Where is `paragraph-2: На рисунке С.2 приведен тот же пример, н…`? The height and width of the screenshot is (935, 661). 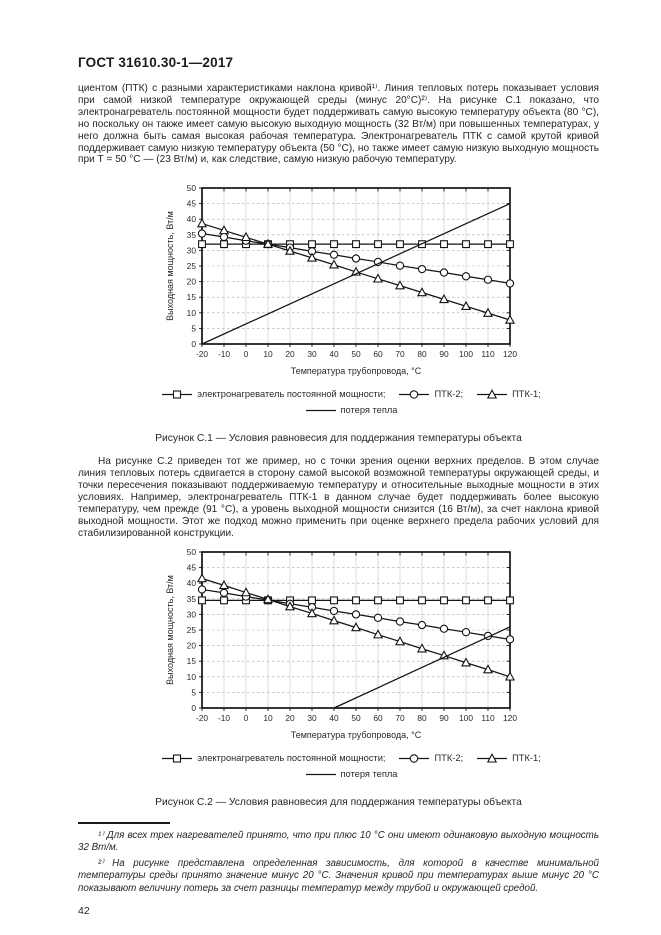
paragraph-2: На рисунке С.2 приведен тот же пример, н… is located at coordinates (338, 497).